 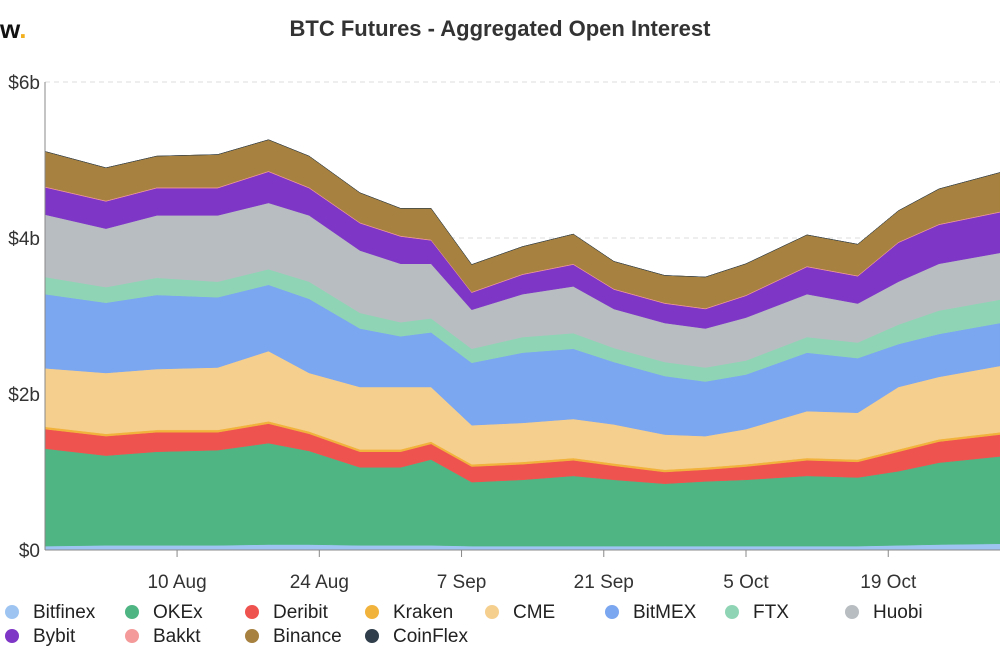 I want to click on legend-item-bybit: Bybit, so click(x=40, y=637).